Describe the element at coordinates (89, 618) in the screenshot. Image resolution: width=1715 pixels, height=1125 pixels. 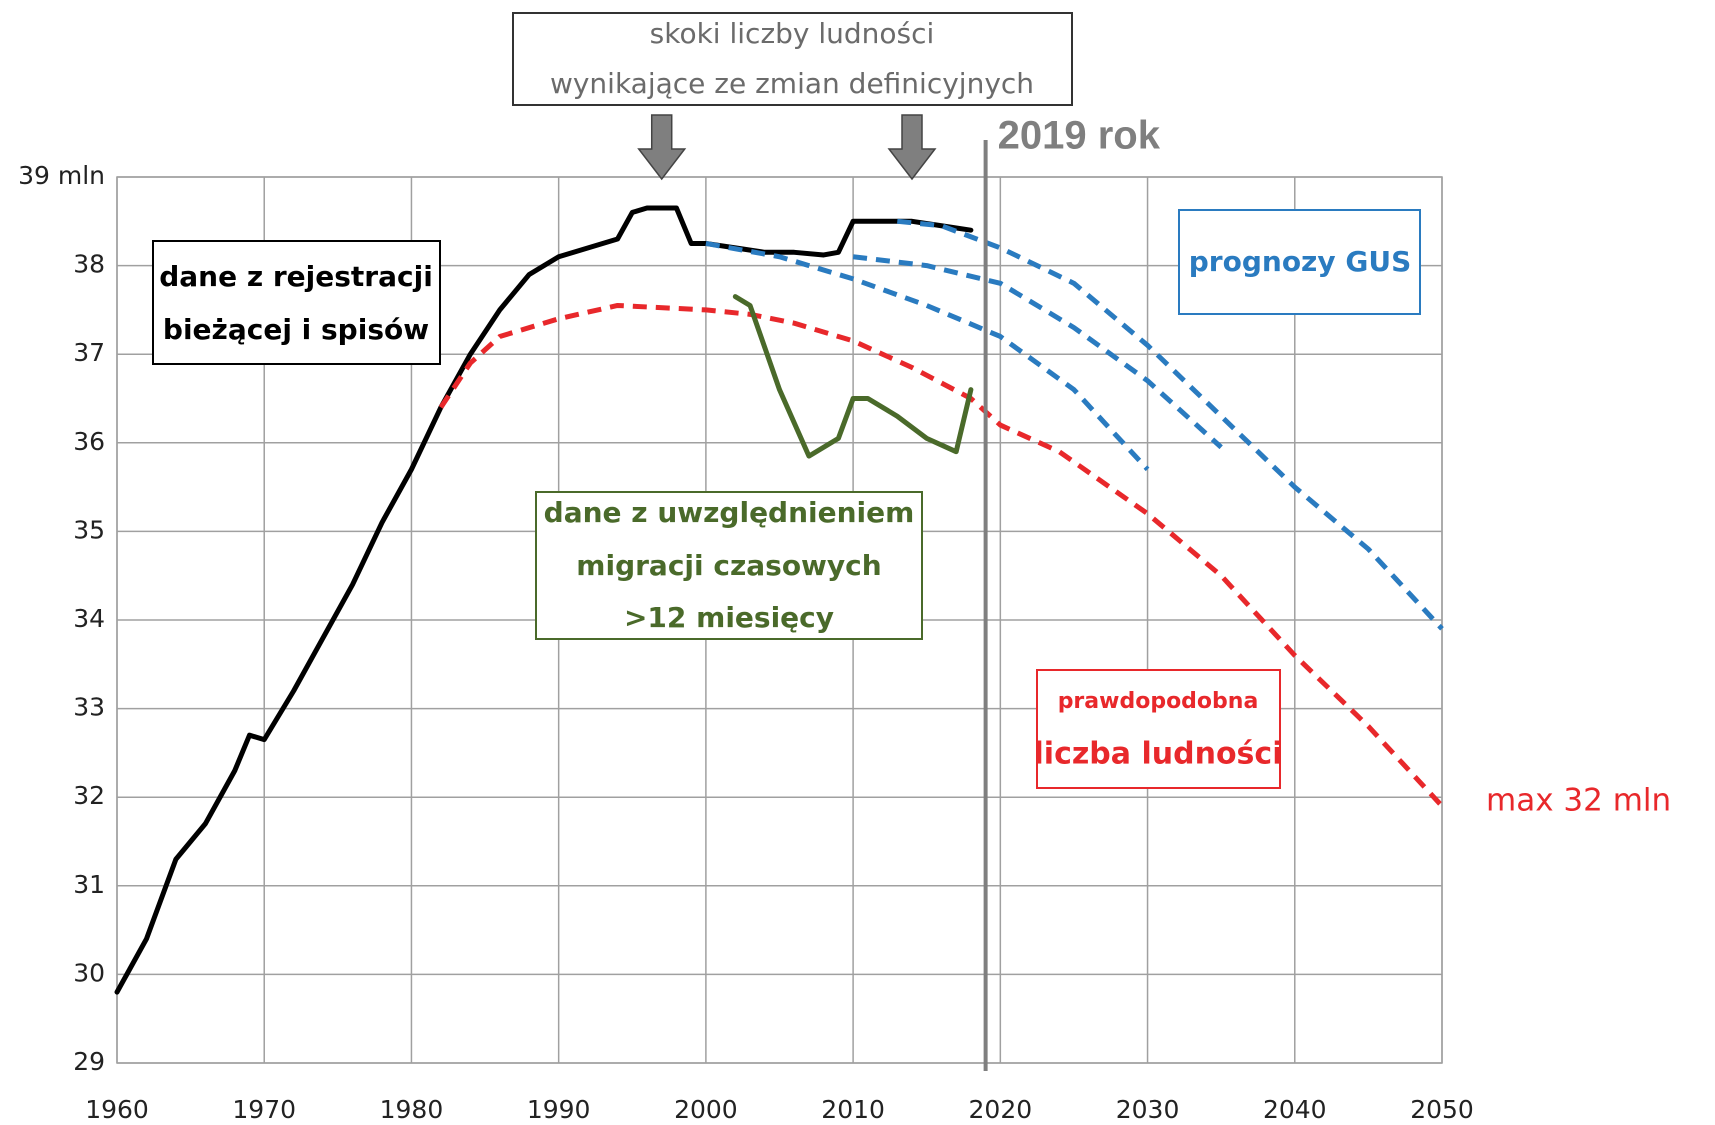
I see `y-tick-label: 34` at that location.